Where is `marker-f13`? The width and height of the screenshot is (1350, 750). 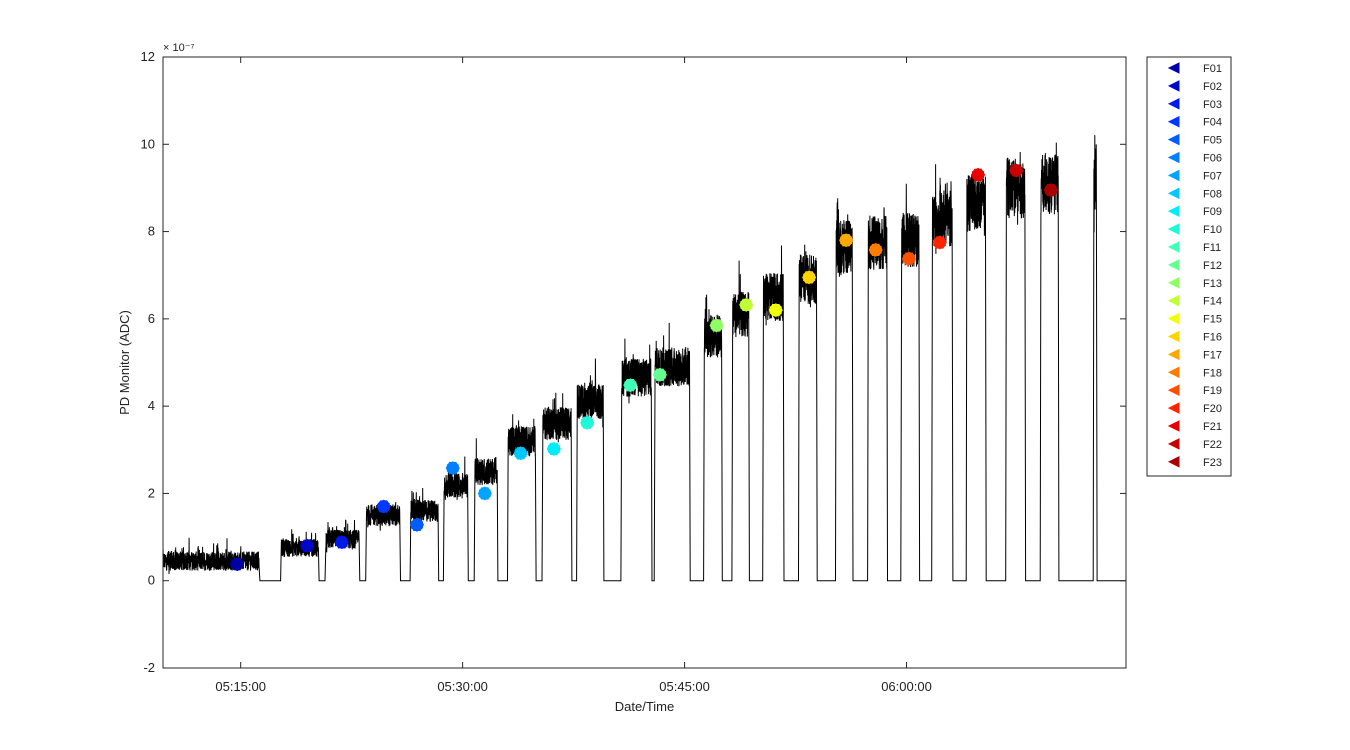
marker-f13 is located at coordinates (716, 325).